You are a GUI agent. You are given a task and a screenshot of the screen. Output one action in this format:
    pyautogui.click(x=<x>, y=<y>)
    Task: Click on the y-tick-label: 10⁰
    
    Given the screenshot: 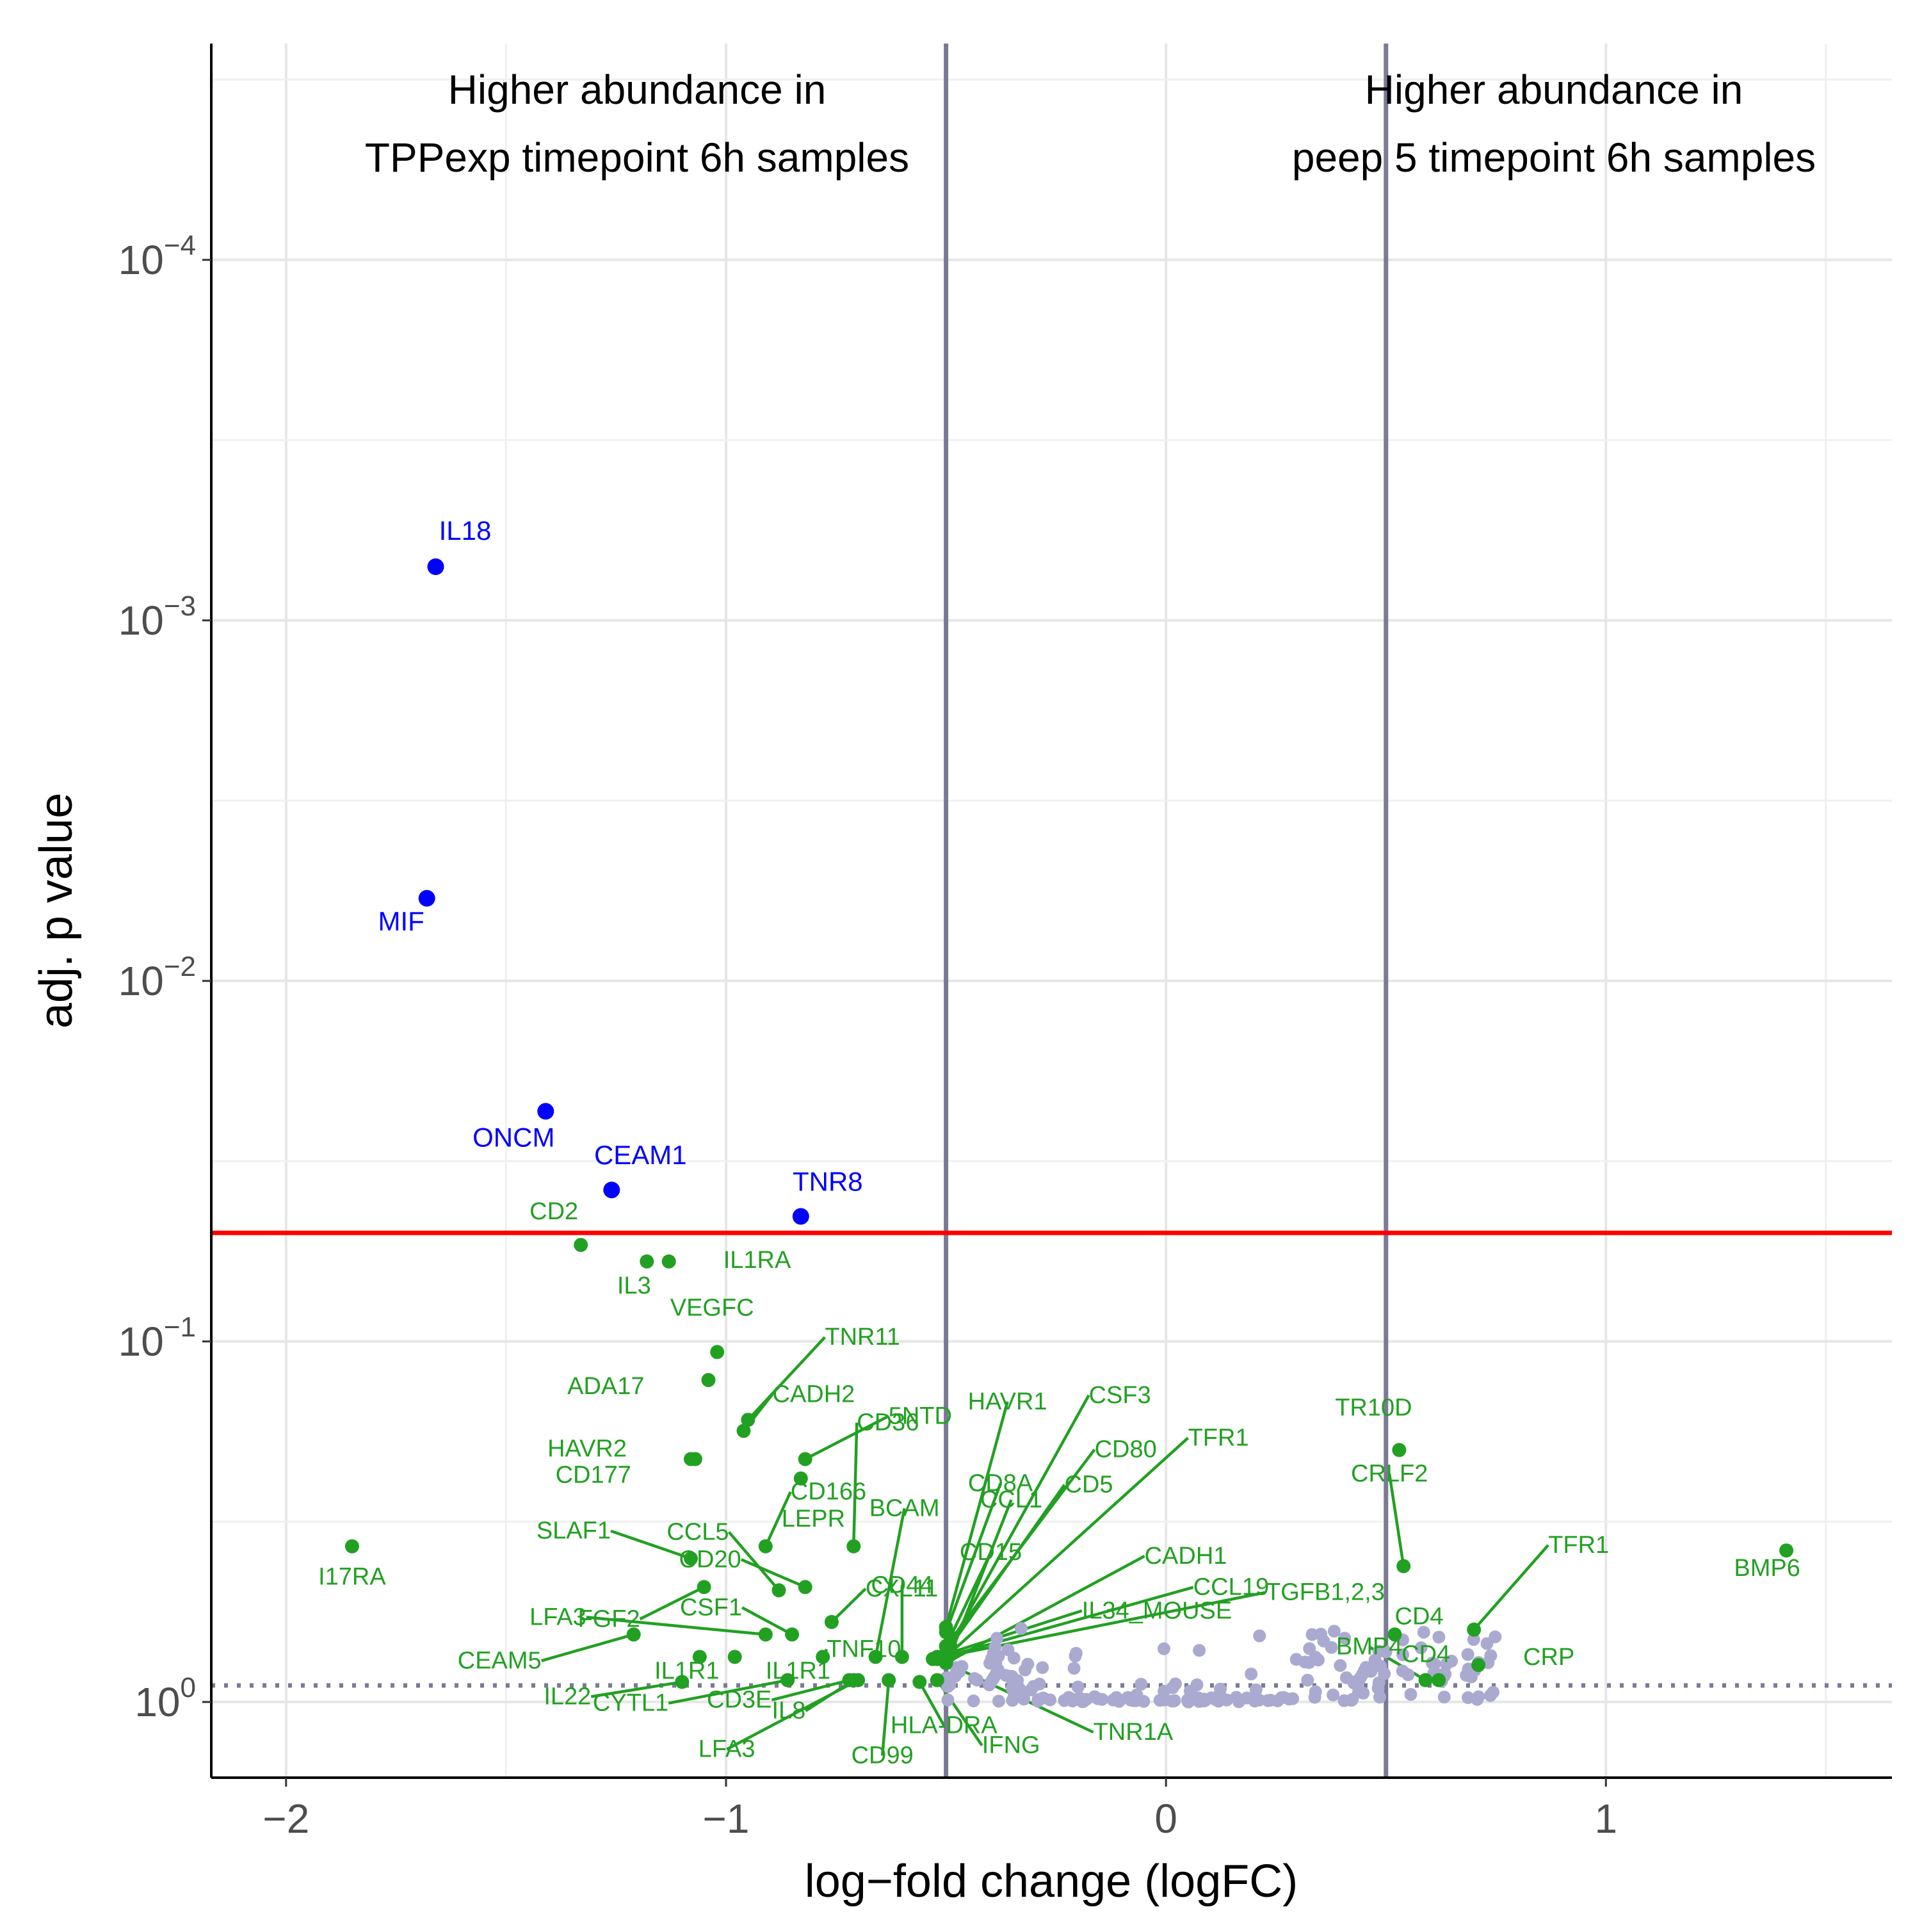 What is the action you would take?
    pyautogui.click(x=165, y=1699)
    